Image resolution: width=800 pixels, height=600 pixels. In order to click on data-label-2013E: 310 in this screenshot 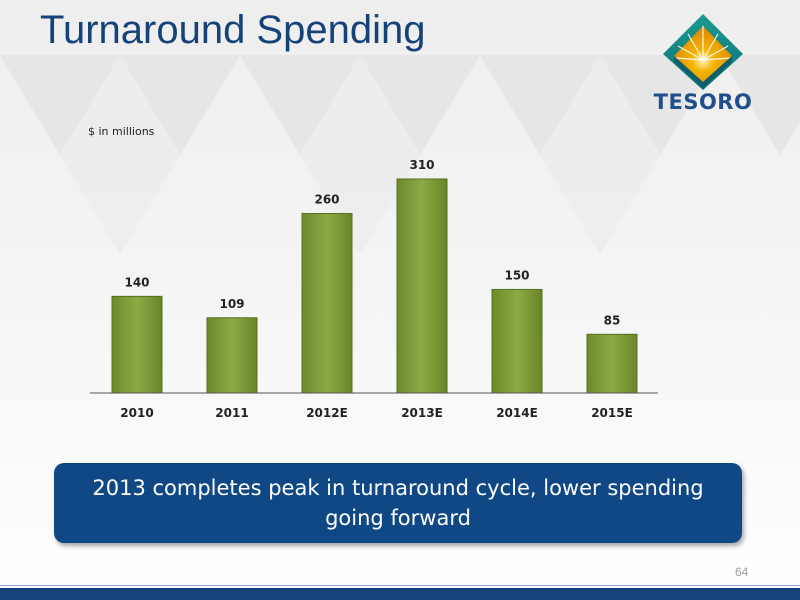, I will do `click(421, 165)`.